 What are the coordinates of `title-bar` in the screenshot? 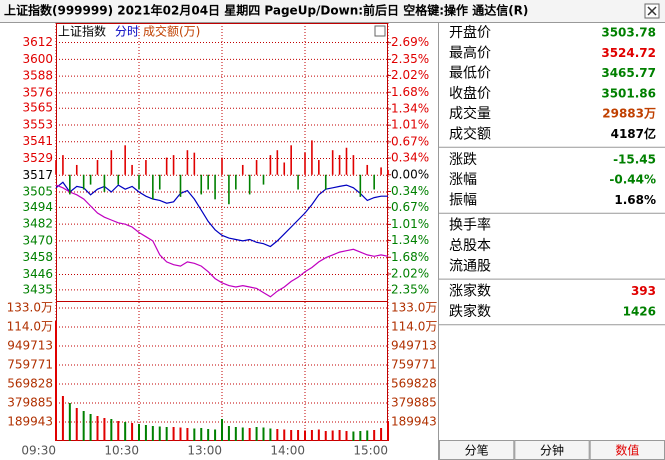 It's located at (332, 11).